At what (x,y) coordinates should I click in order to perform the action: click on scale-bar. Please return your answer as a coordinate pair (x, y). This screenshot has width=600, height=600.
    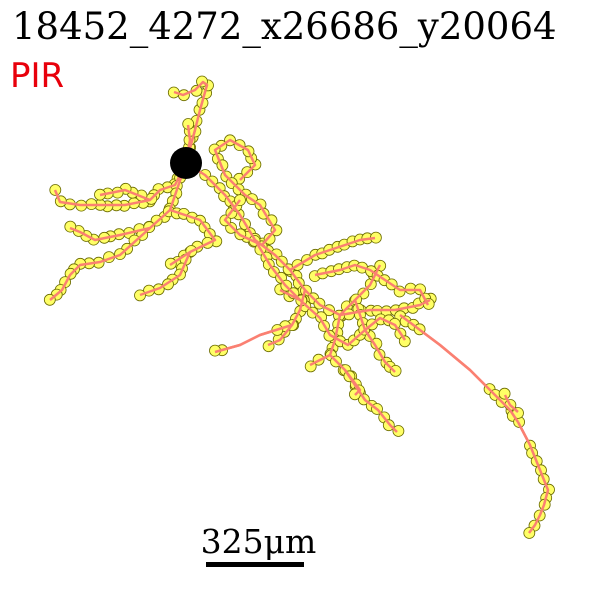
    Looking at the image, I should click on (255, 564).